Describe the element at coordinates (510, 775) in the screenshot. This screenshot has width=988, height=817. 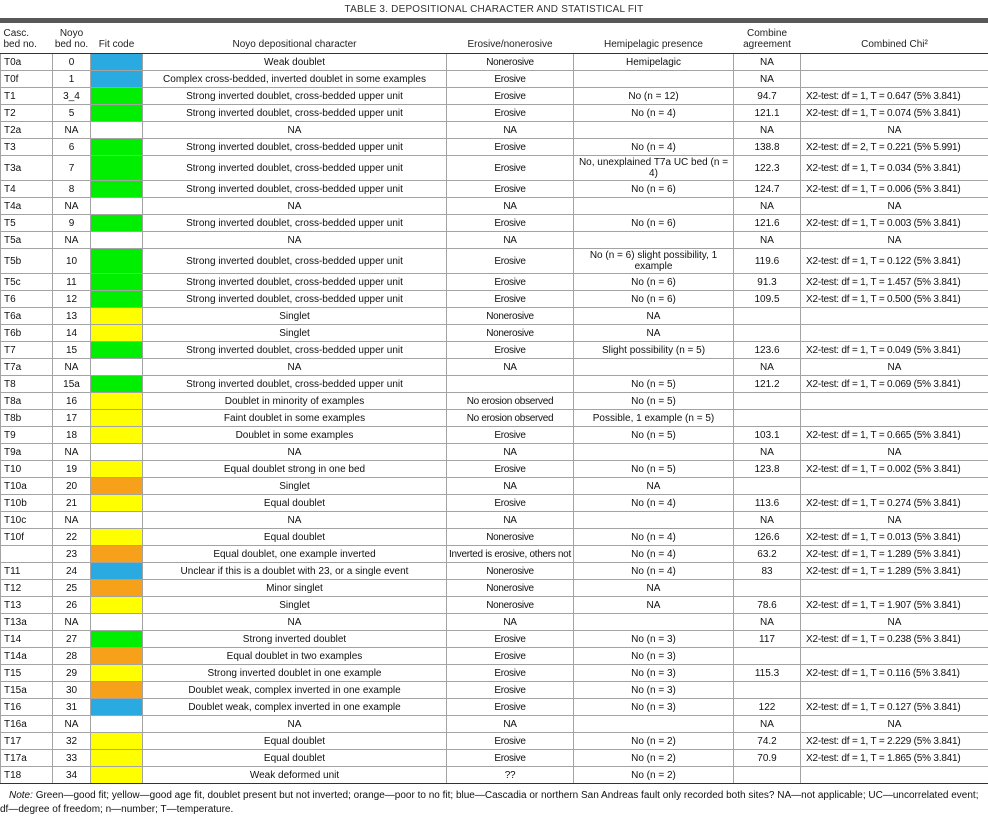
I see `cell-erosive: ??` at that location.